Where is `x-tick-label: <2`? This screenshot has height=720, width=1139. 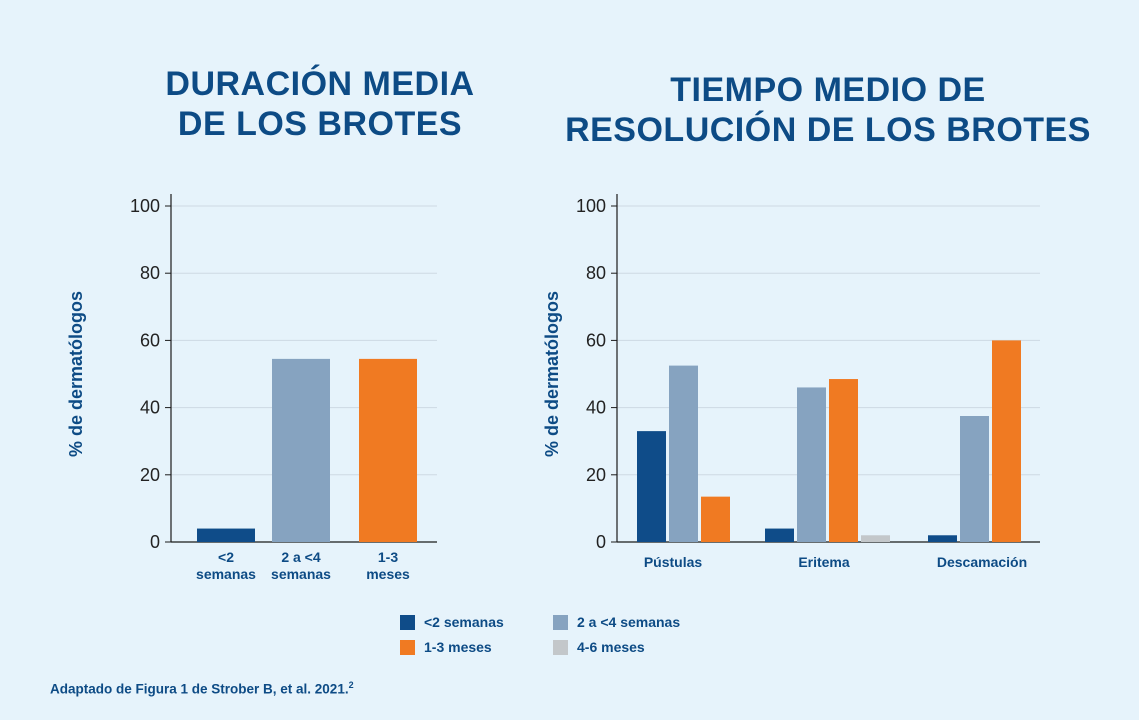
x-tick-label: <2 is located at coordinates (226, 557).